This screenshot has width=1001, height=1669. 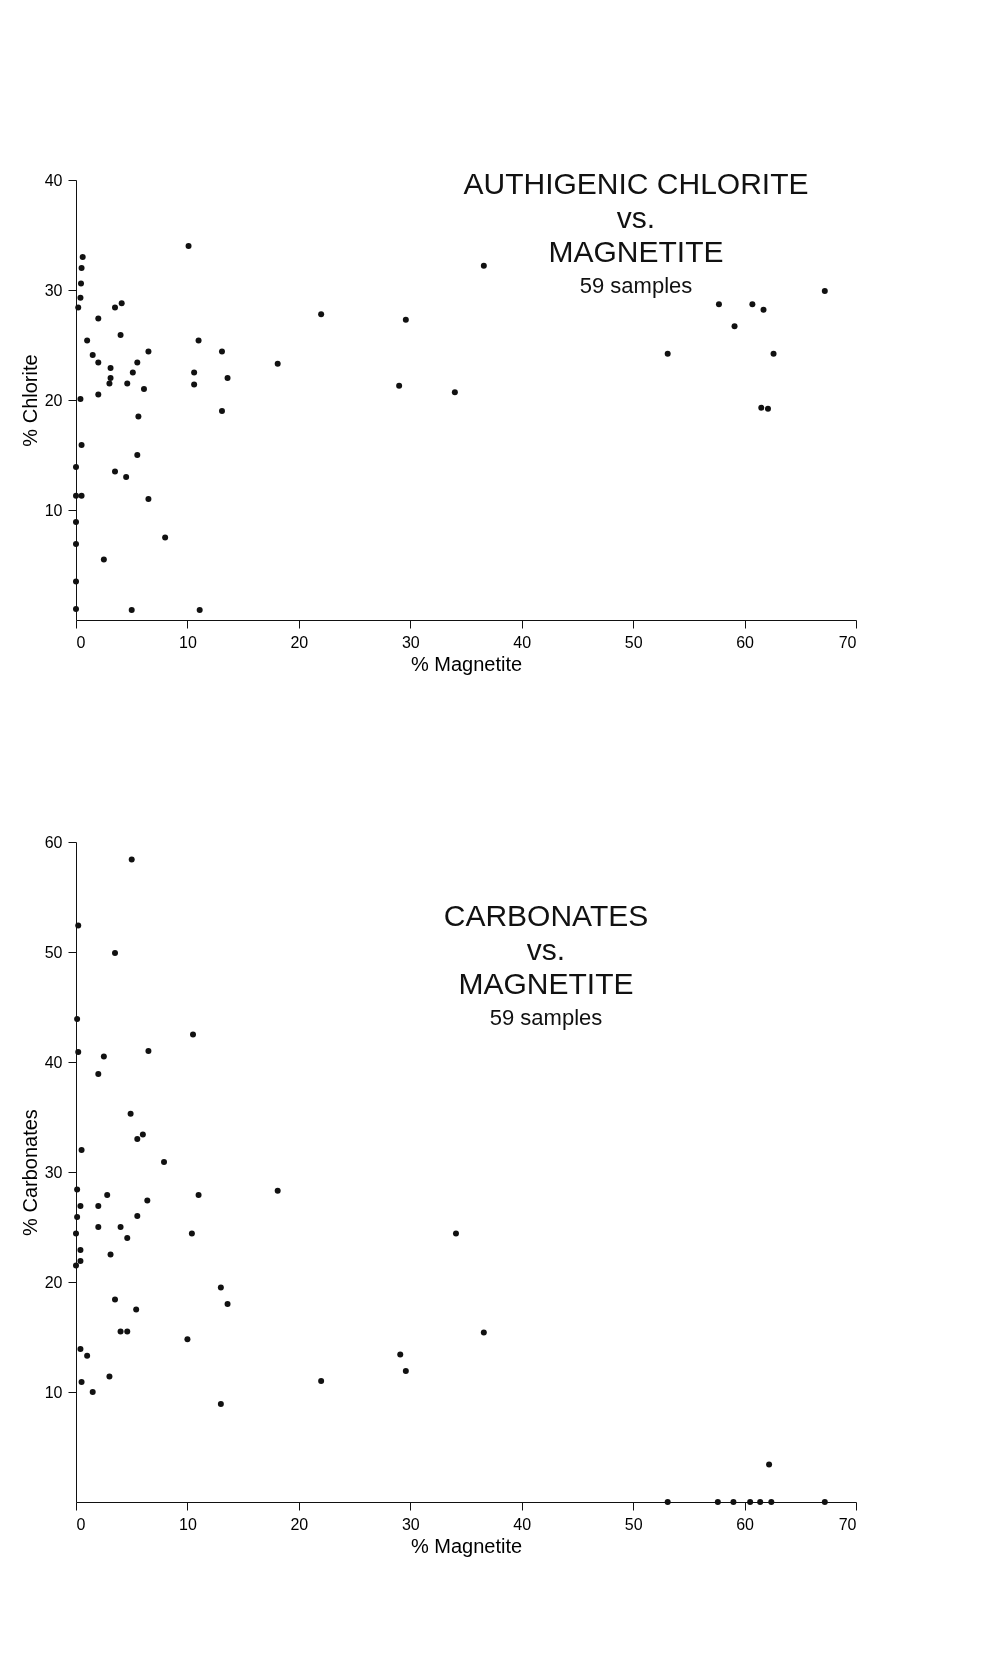 I want to click on text: CARBONATES vs. MAGNETITE, so click(x=546, y=949).